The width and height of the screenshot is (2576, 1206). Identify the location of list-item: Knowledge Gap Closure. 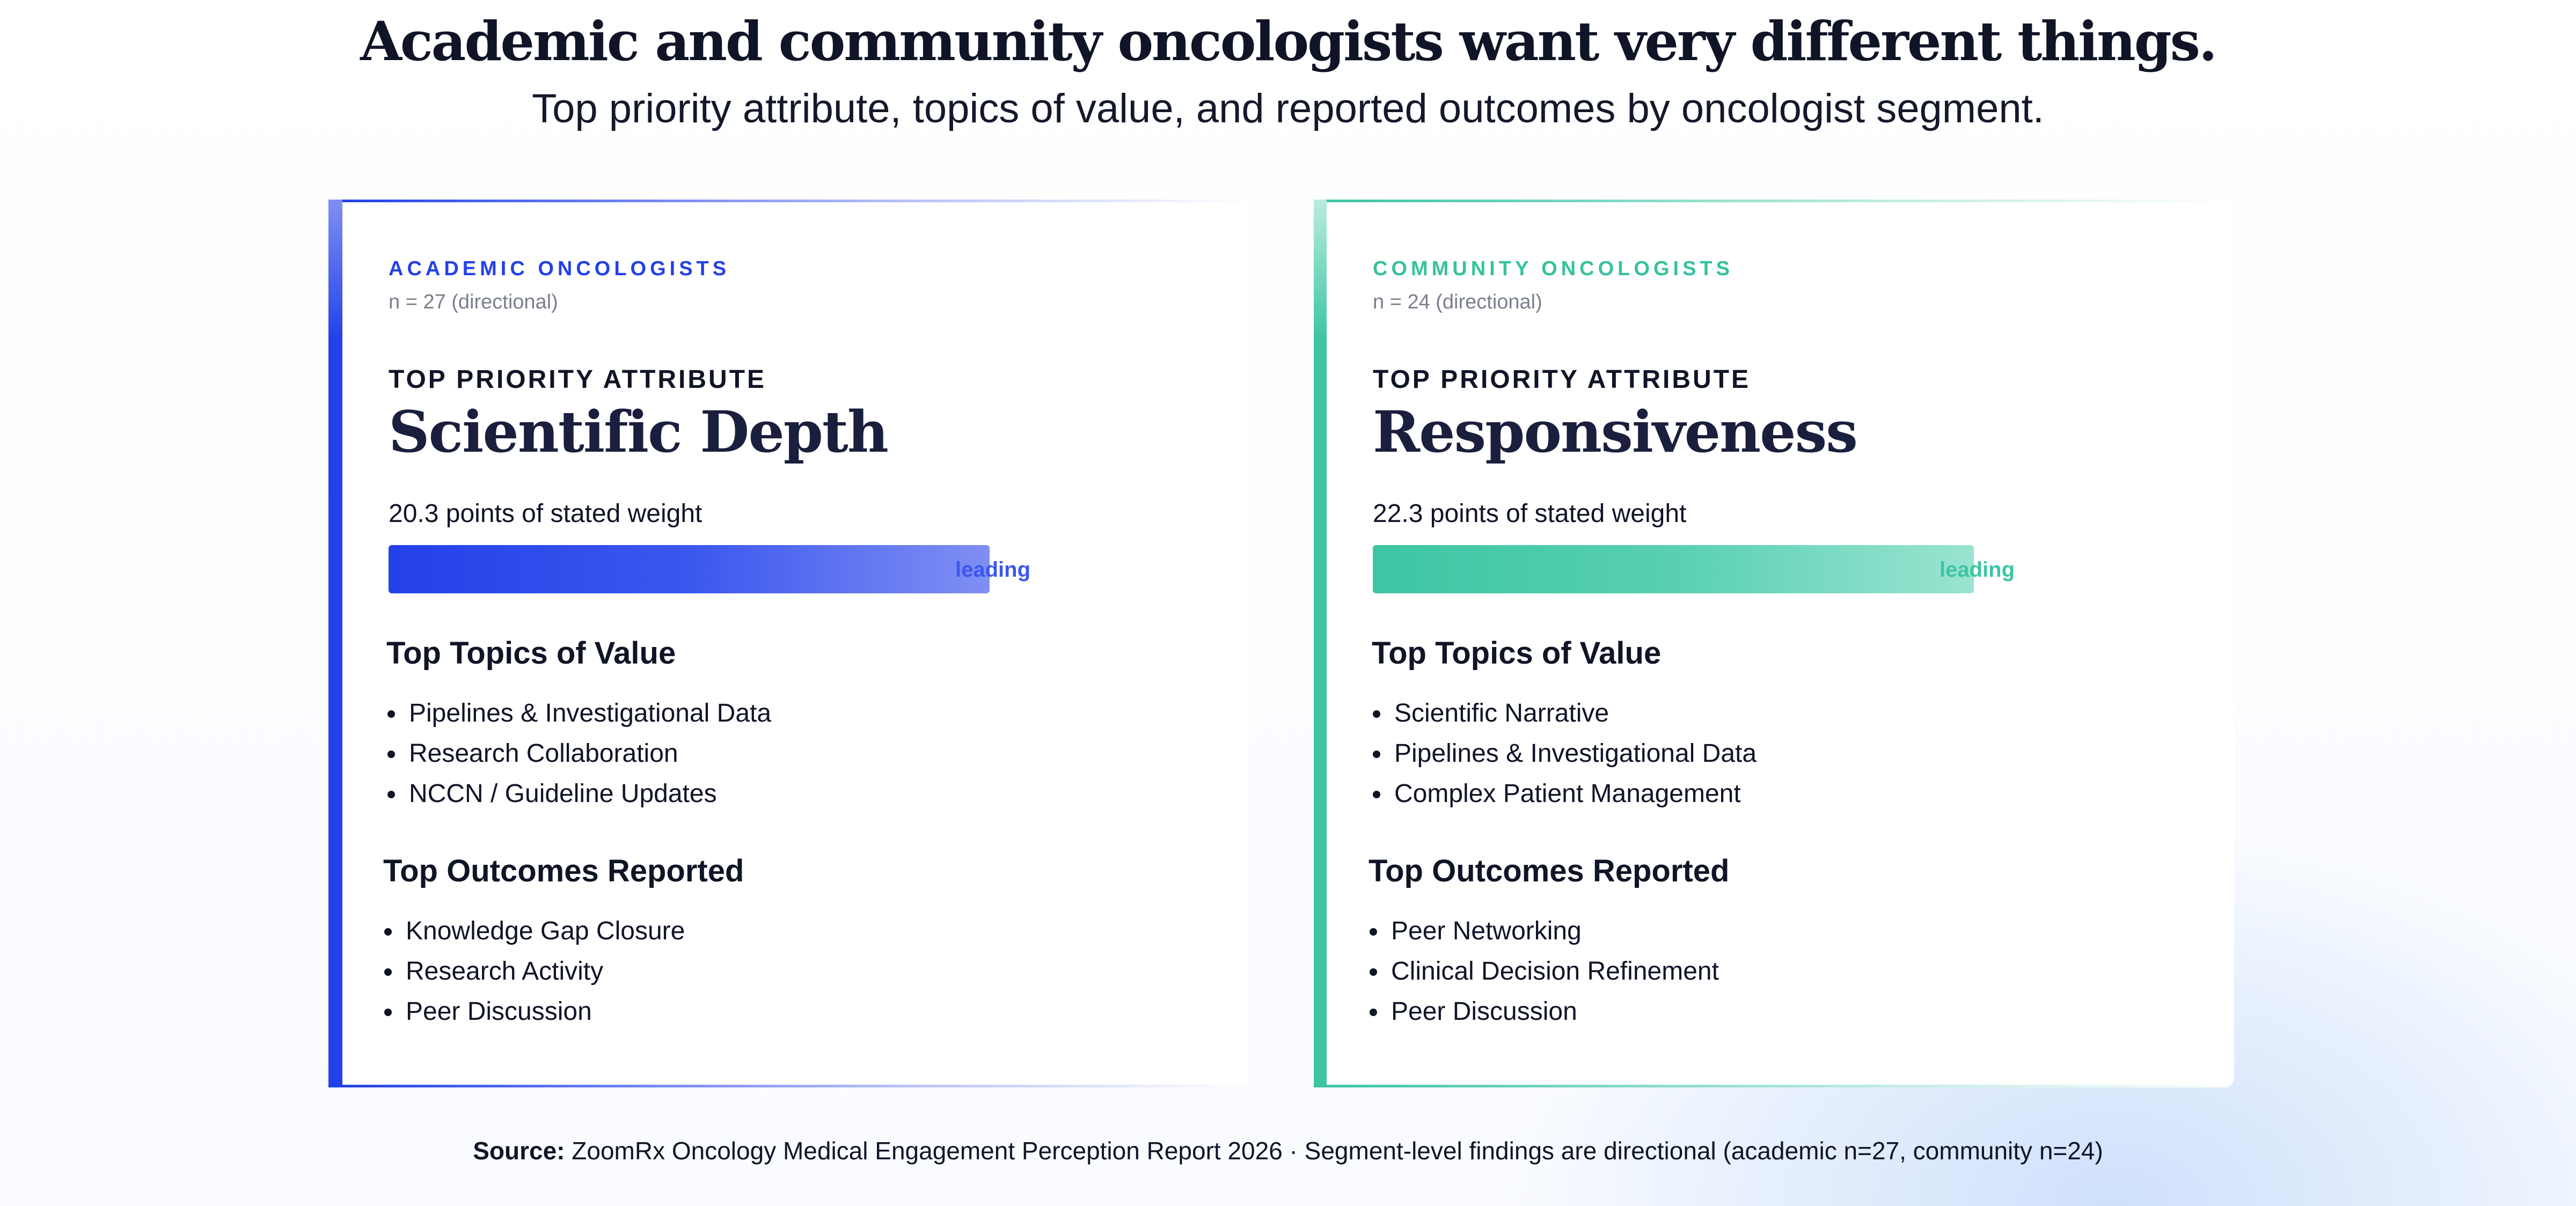
(534, 931).